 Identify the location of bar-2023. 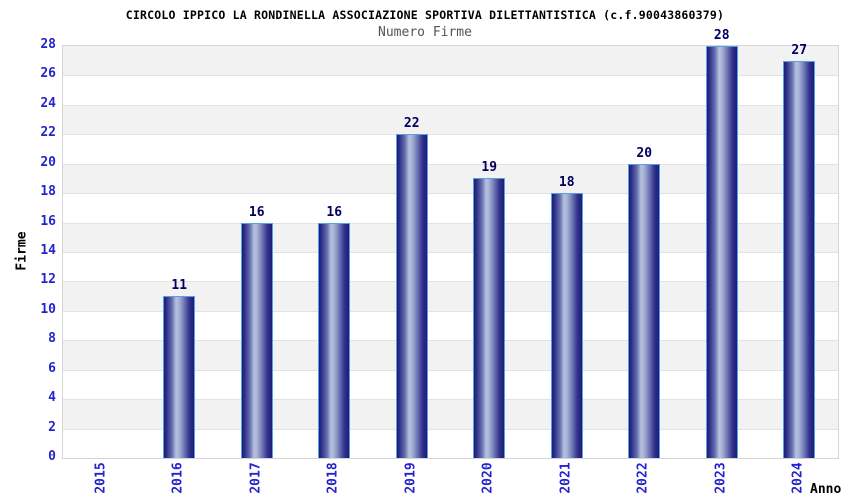
(721, 252).